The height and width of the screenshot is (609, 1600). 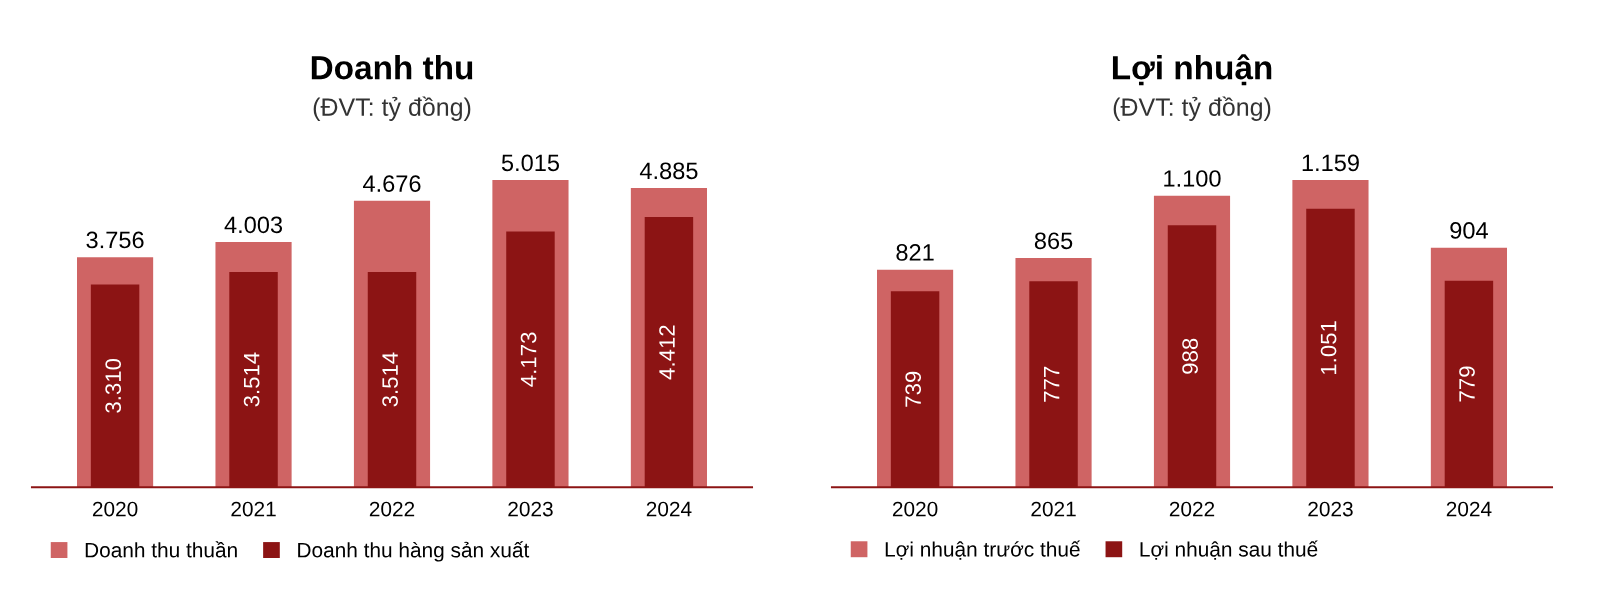 I want to click on data-label: 4.885, so click(x=668, y=171).